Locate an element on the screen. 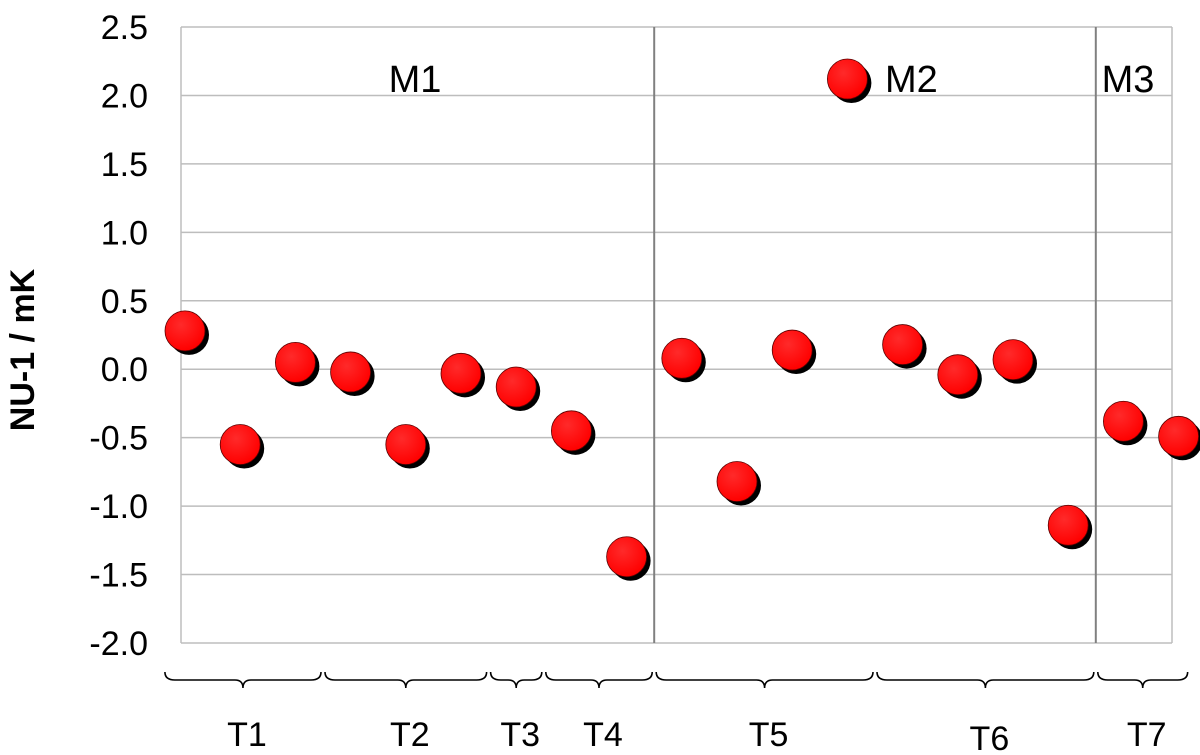 The image size is (1200, 755). region-label-m3: M3 is located at coordinates (1128, 80).